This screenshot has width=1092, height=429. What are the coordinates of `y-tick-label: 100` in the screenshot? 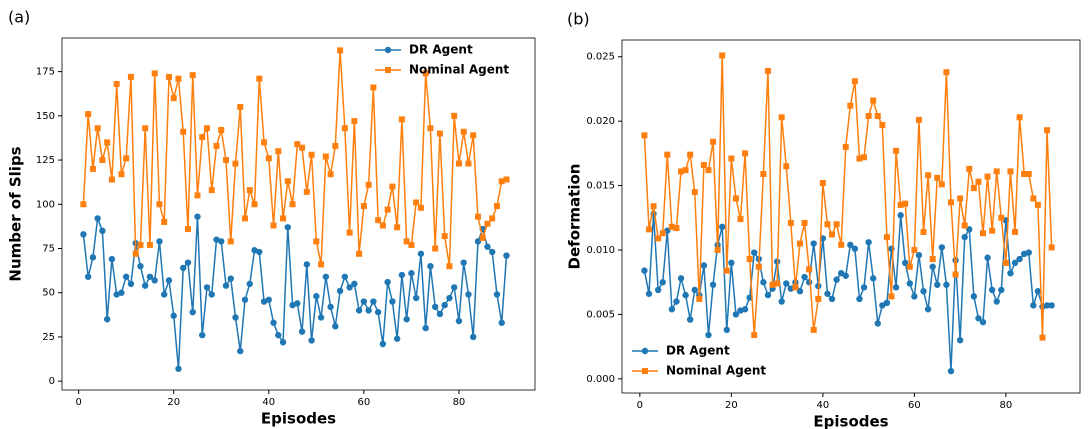 It's located at (45, 204).